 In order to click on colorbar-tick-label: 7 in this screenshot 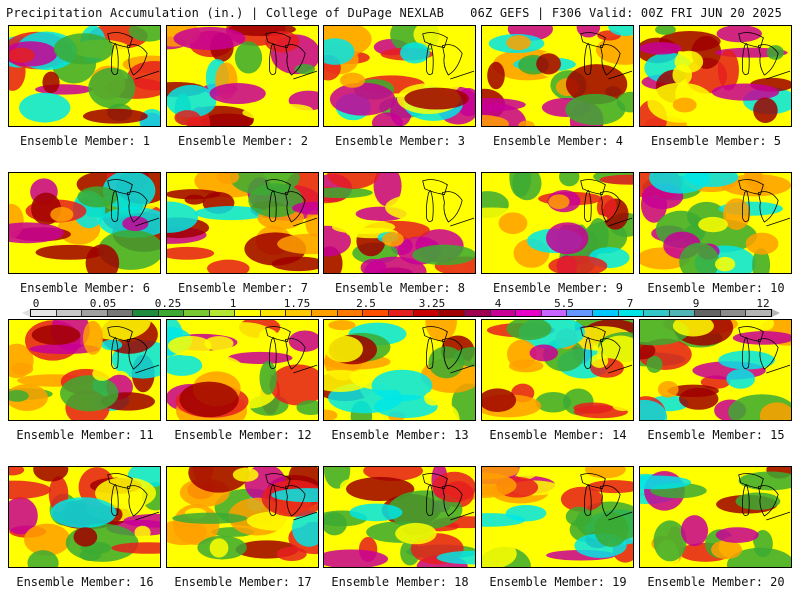, I will do `click(630, 303)`.